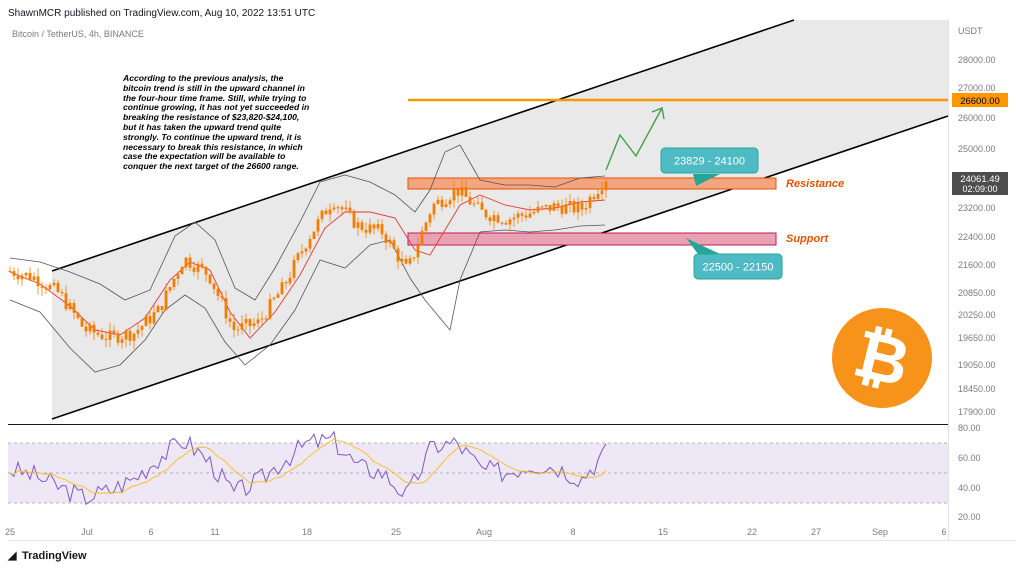 This screenshot has height=568, width=1016. Describe the element at coordinates (969, 488) in the screenshot. I see `rsi-tick-label: 40.00` at that location.